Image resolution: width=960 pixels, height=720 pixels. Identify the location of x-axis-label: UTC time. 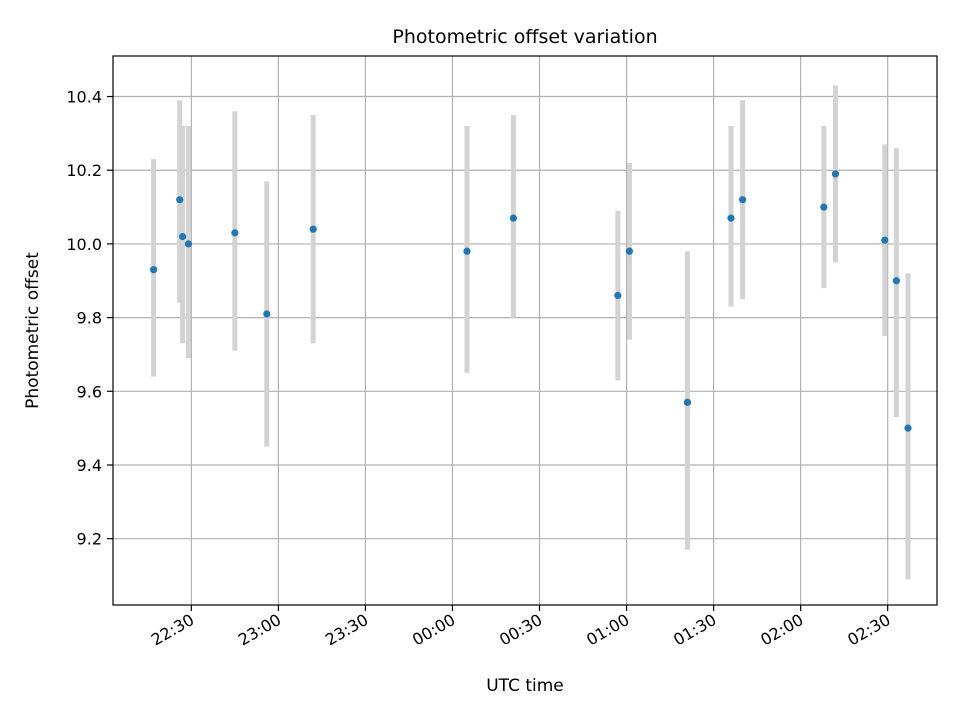
(525, 686).